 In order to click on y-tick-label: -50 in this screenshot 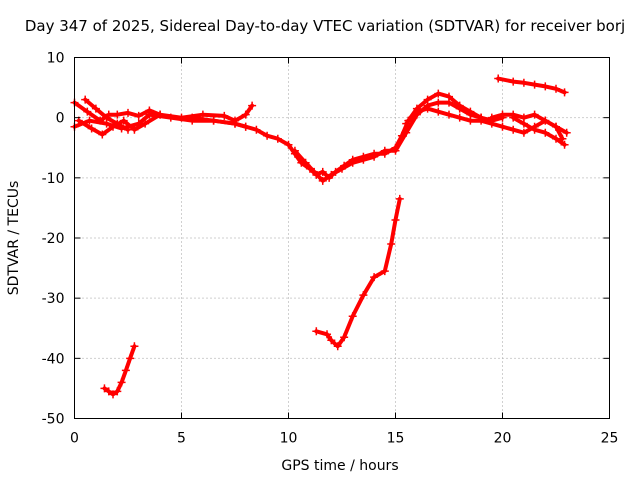, I will do `click(53, 420)`.